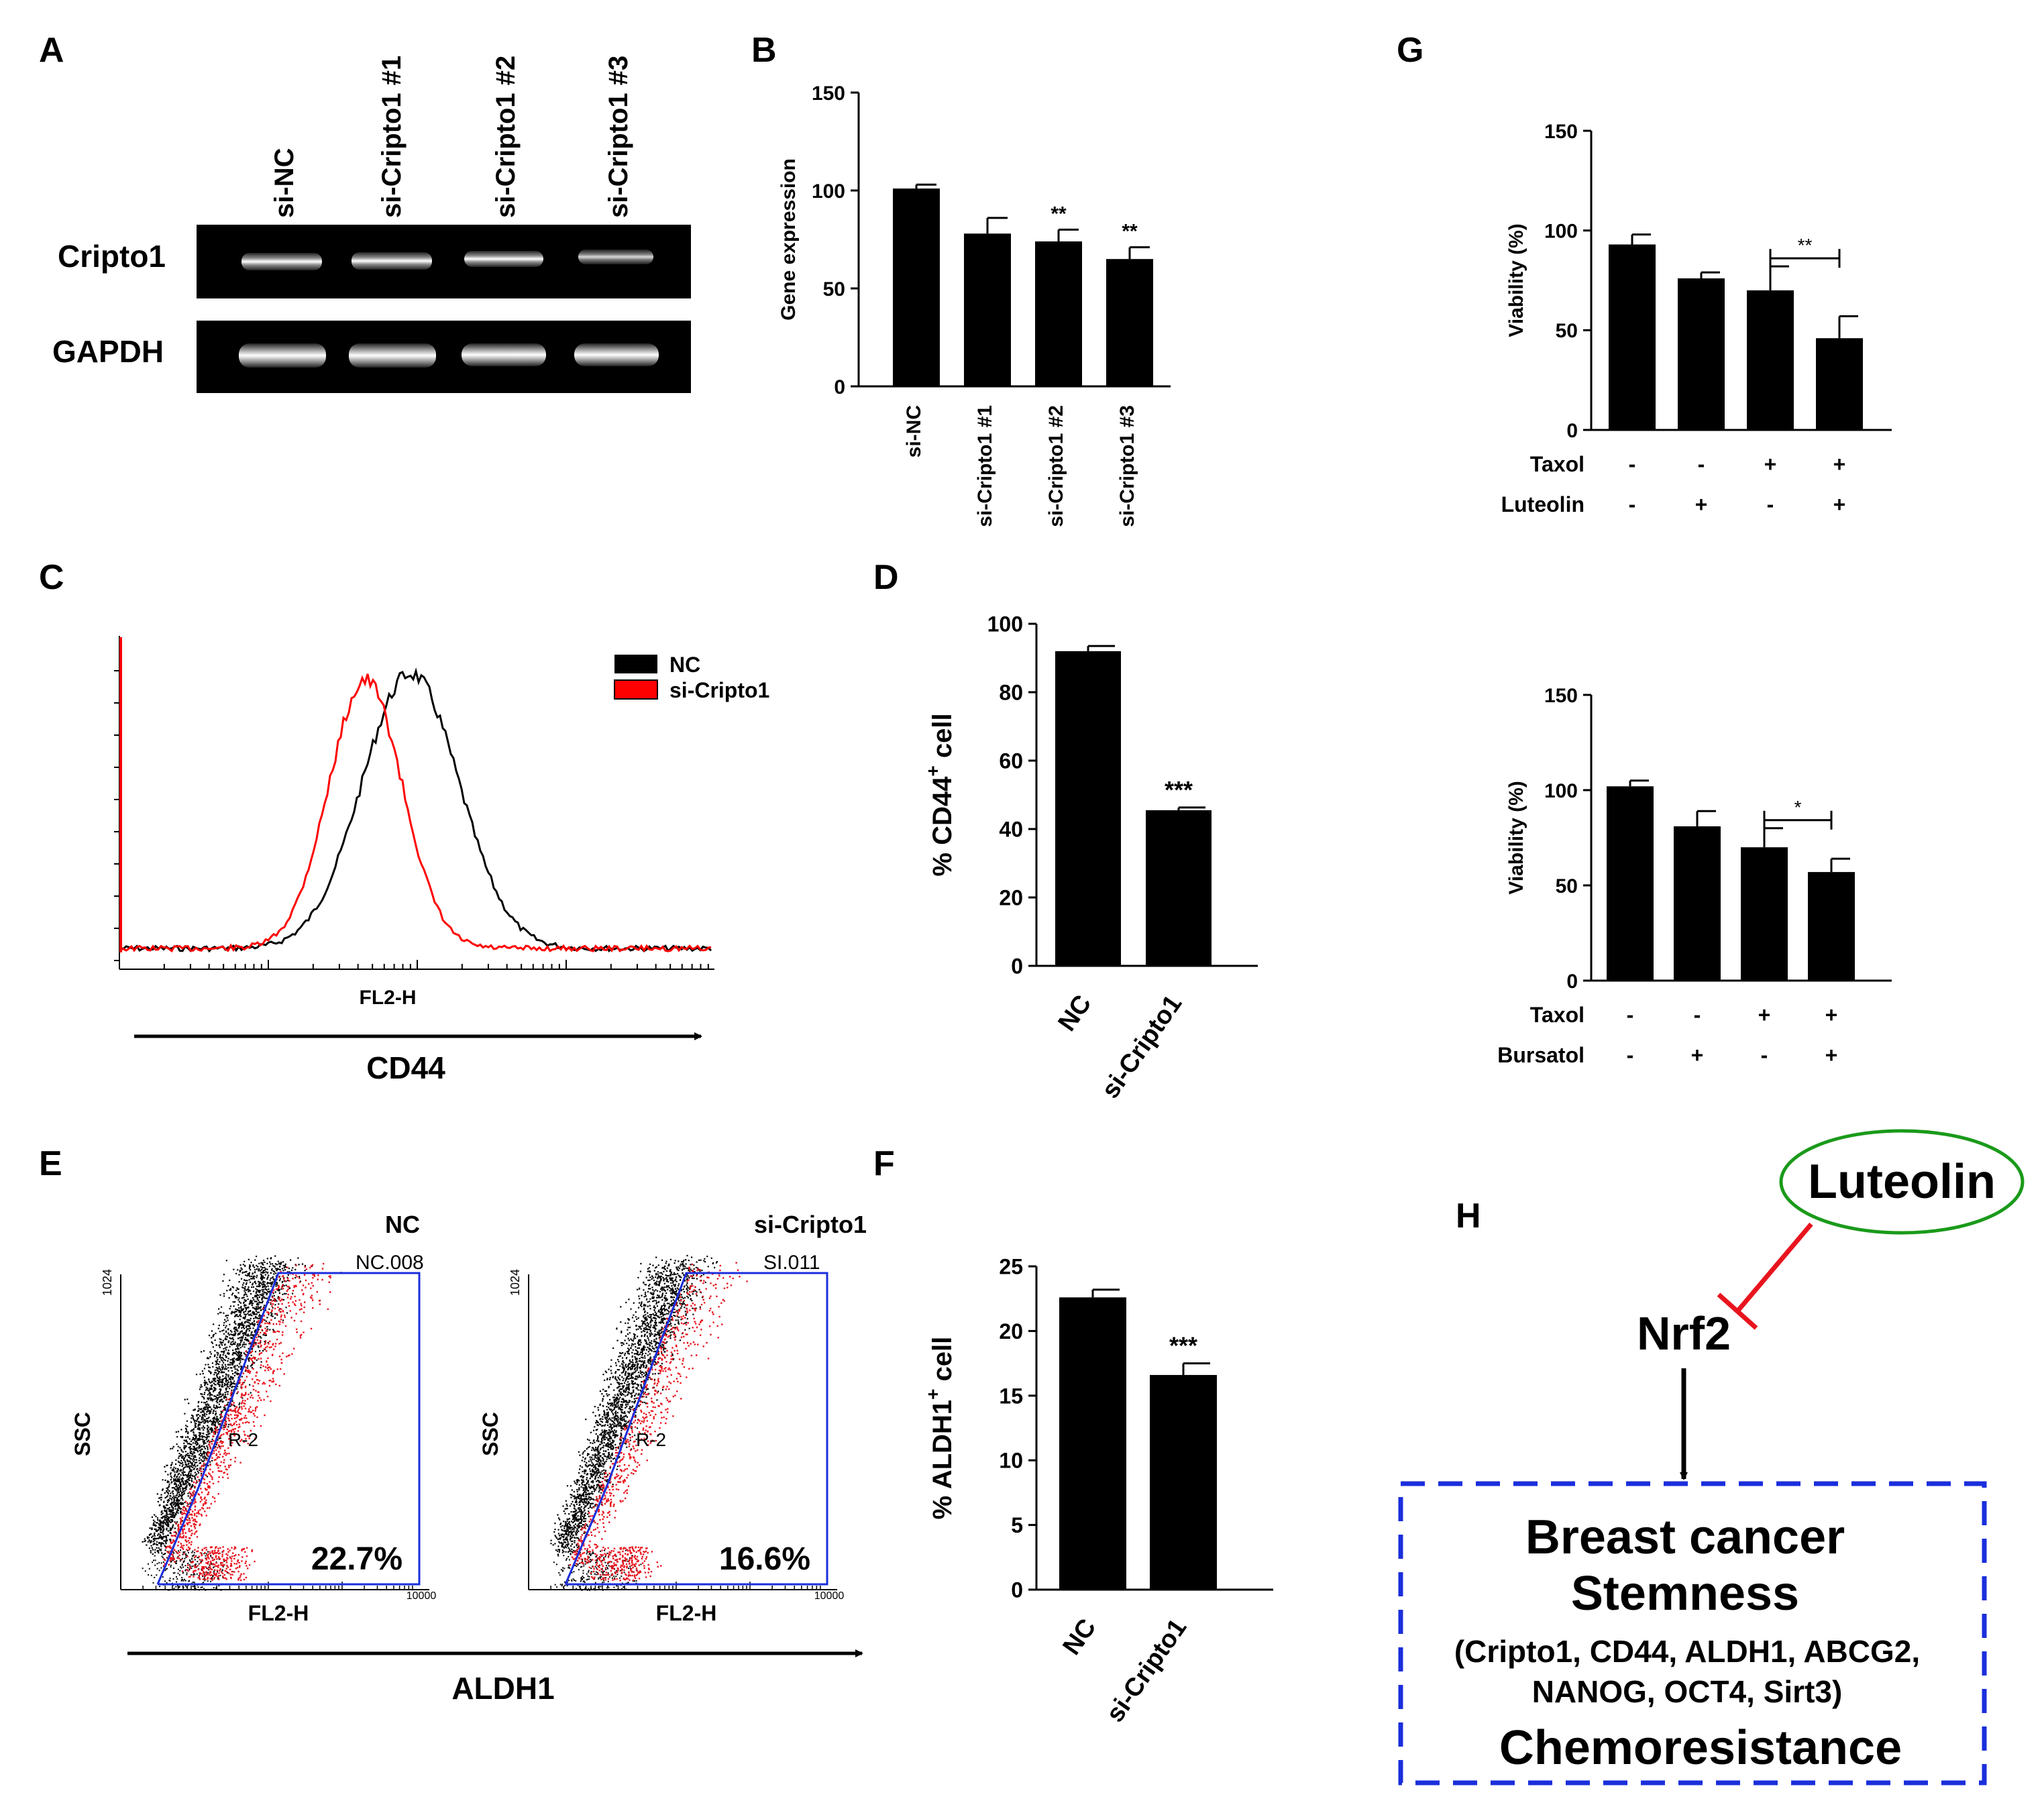 The image size is (2044, 1813). What do you see at coordinates (228, 1423) in the screenshot?
I see `flow-dots-black` at bounding box center [228, 1423].